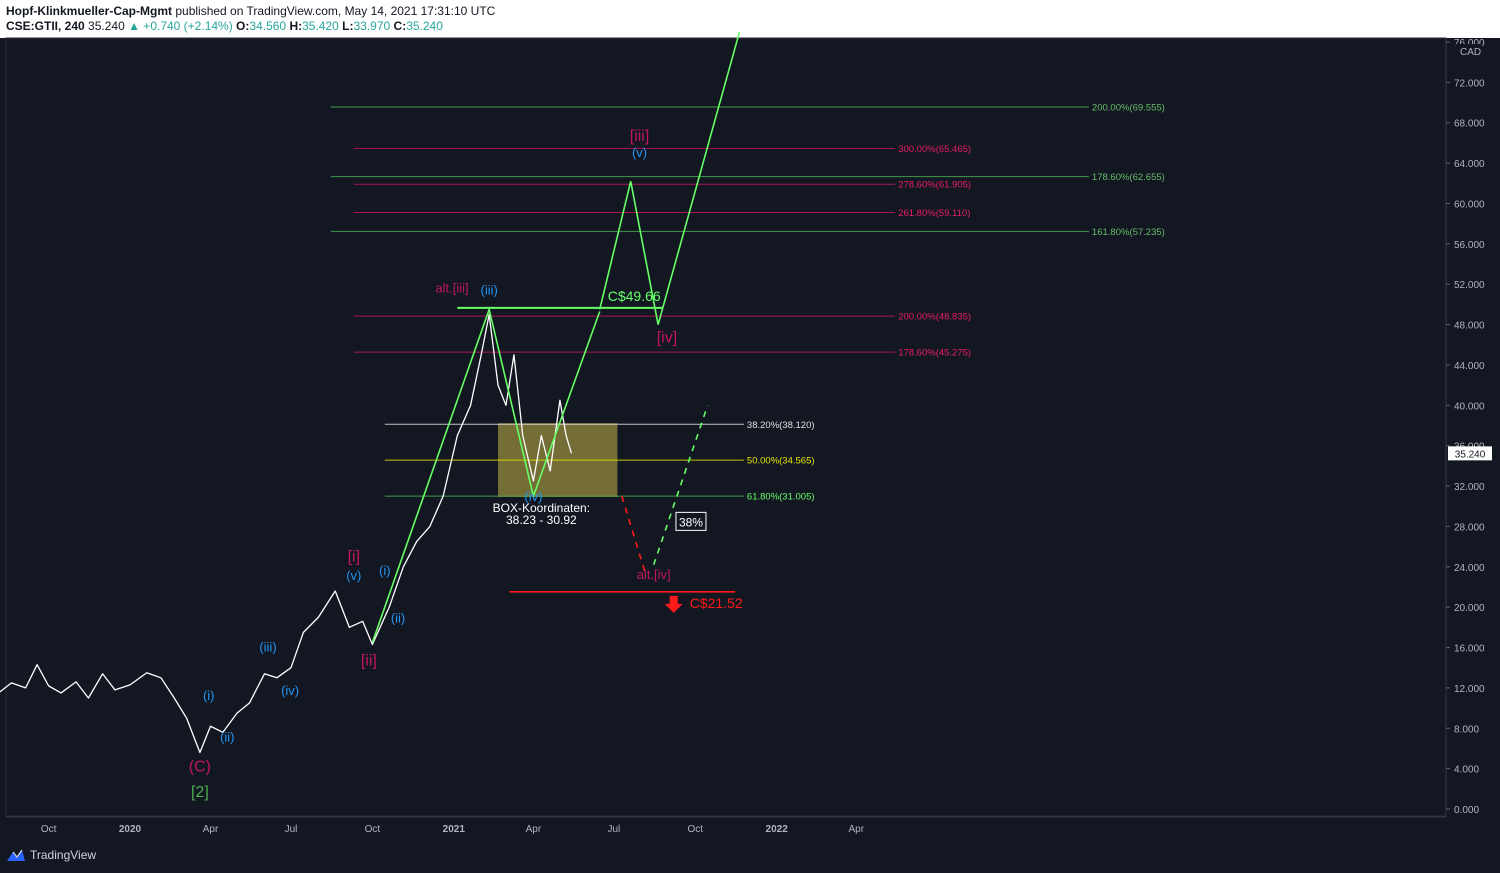 This screenshot has height=873, width=1500. What do you see at coordinates (934, 149) in the screenshot?
I see `fib-level-label: 300.00%(65.465)` at bounding box center [934, 149].